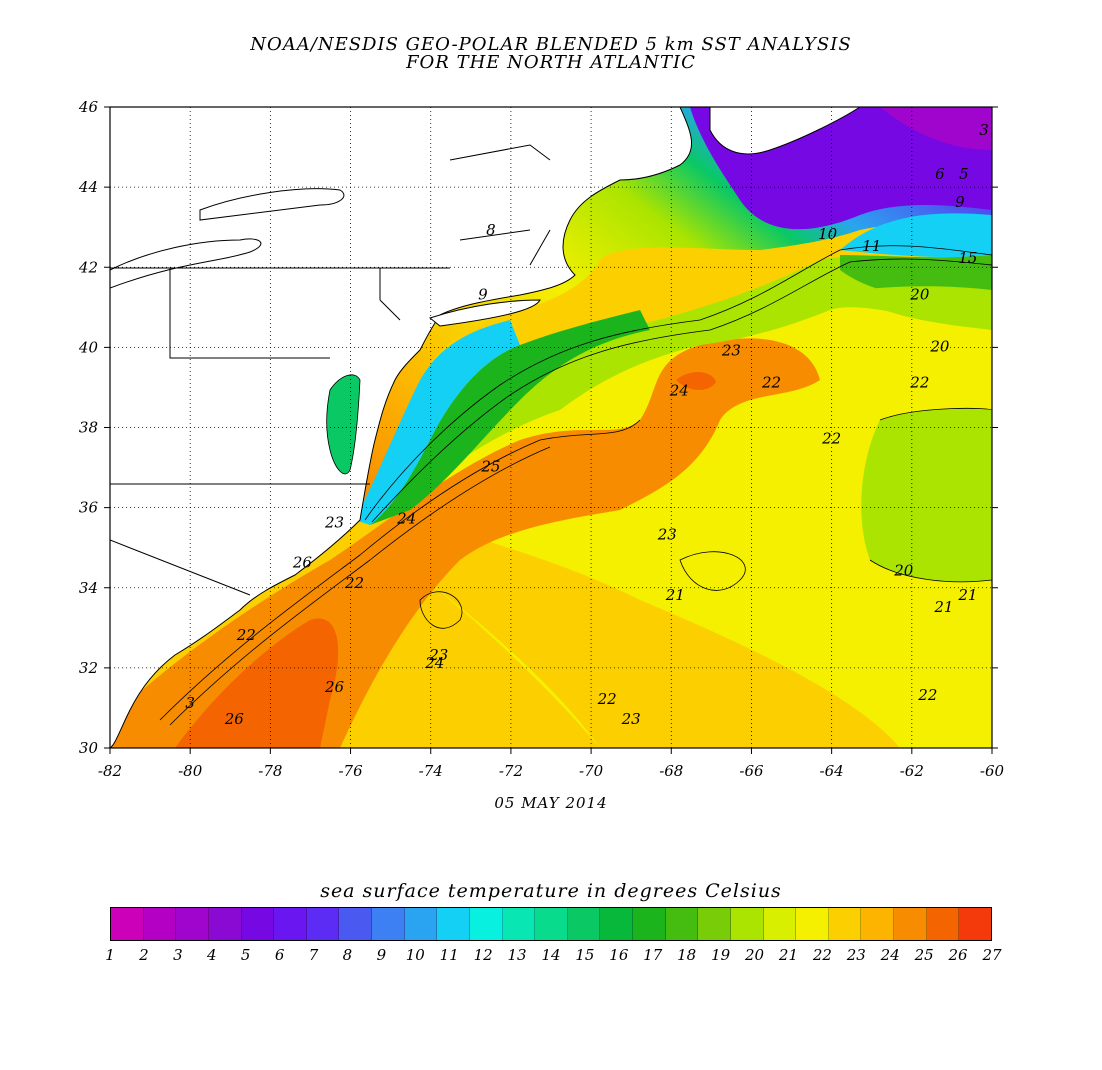 The image size is (1102, 1070). What do you see at coordinates (992, 771) in the screenshot?
I see `x-tick-label: -60` at bounding box center [992, 771].